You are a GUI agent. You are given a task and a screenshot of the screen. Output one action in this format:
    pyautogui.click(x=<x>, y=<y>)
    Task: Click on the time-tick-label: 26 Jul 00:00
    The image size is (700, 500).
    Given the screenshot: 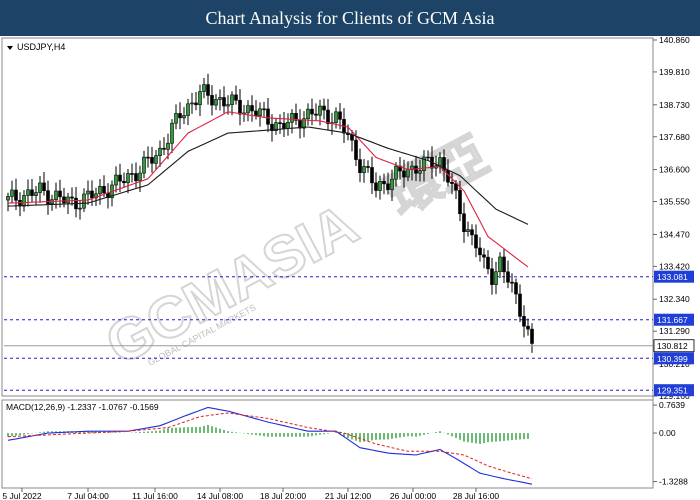 What is the action you would take?
    pyautogui.click(x=413, y=495)
    